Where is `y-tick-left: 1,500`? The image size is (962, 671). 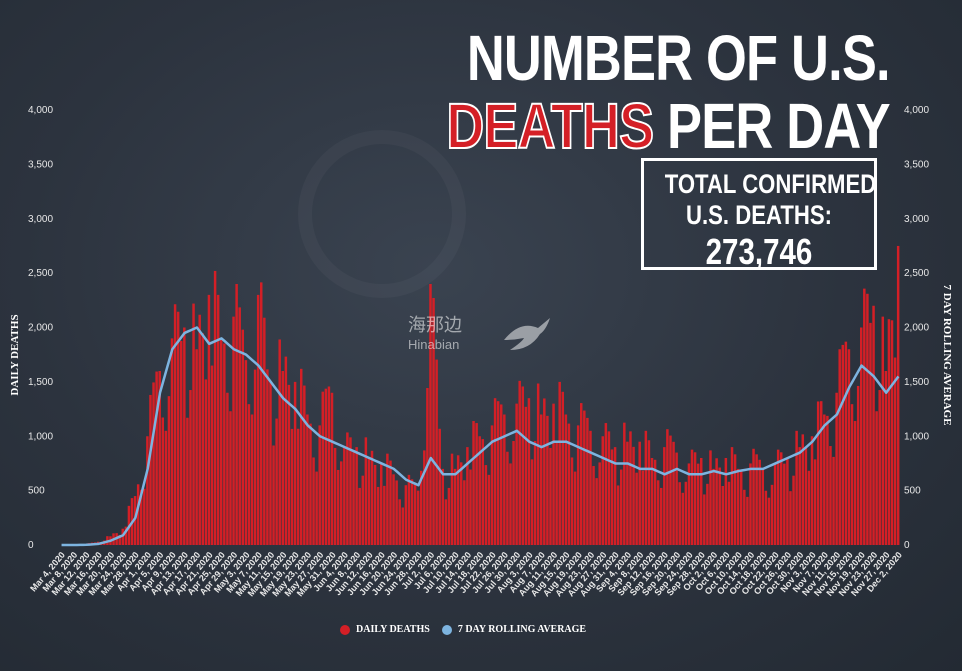
y-tick-left: 1,500 is located at coordinates (40, 382).